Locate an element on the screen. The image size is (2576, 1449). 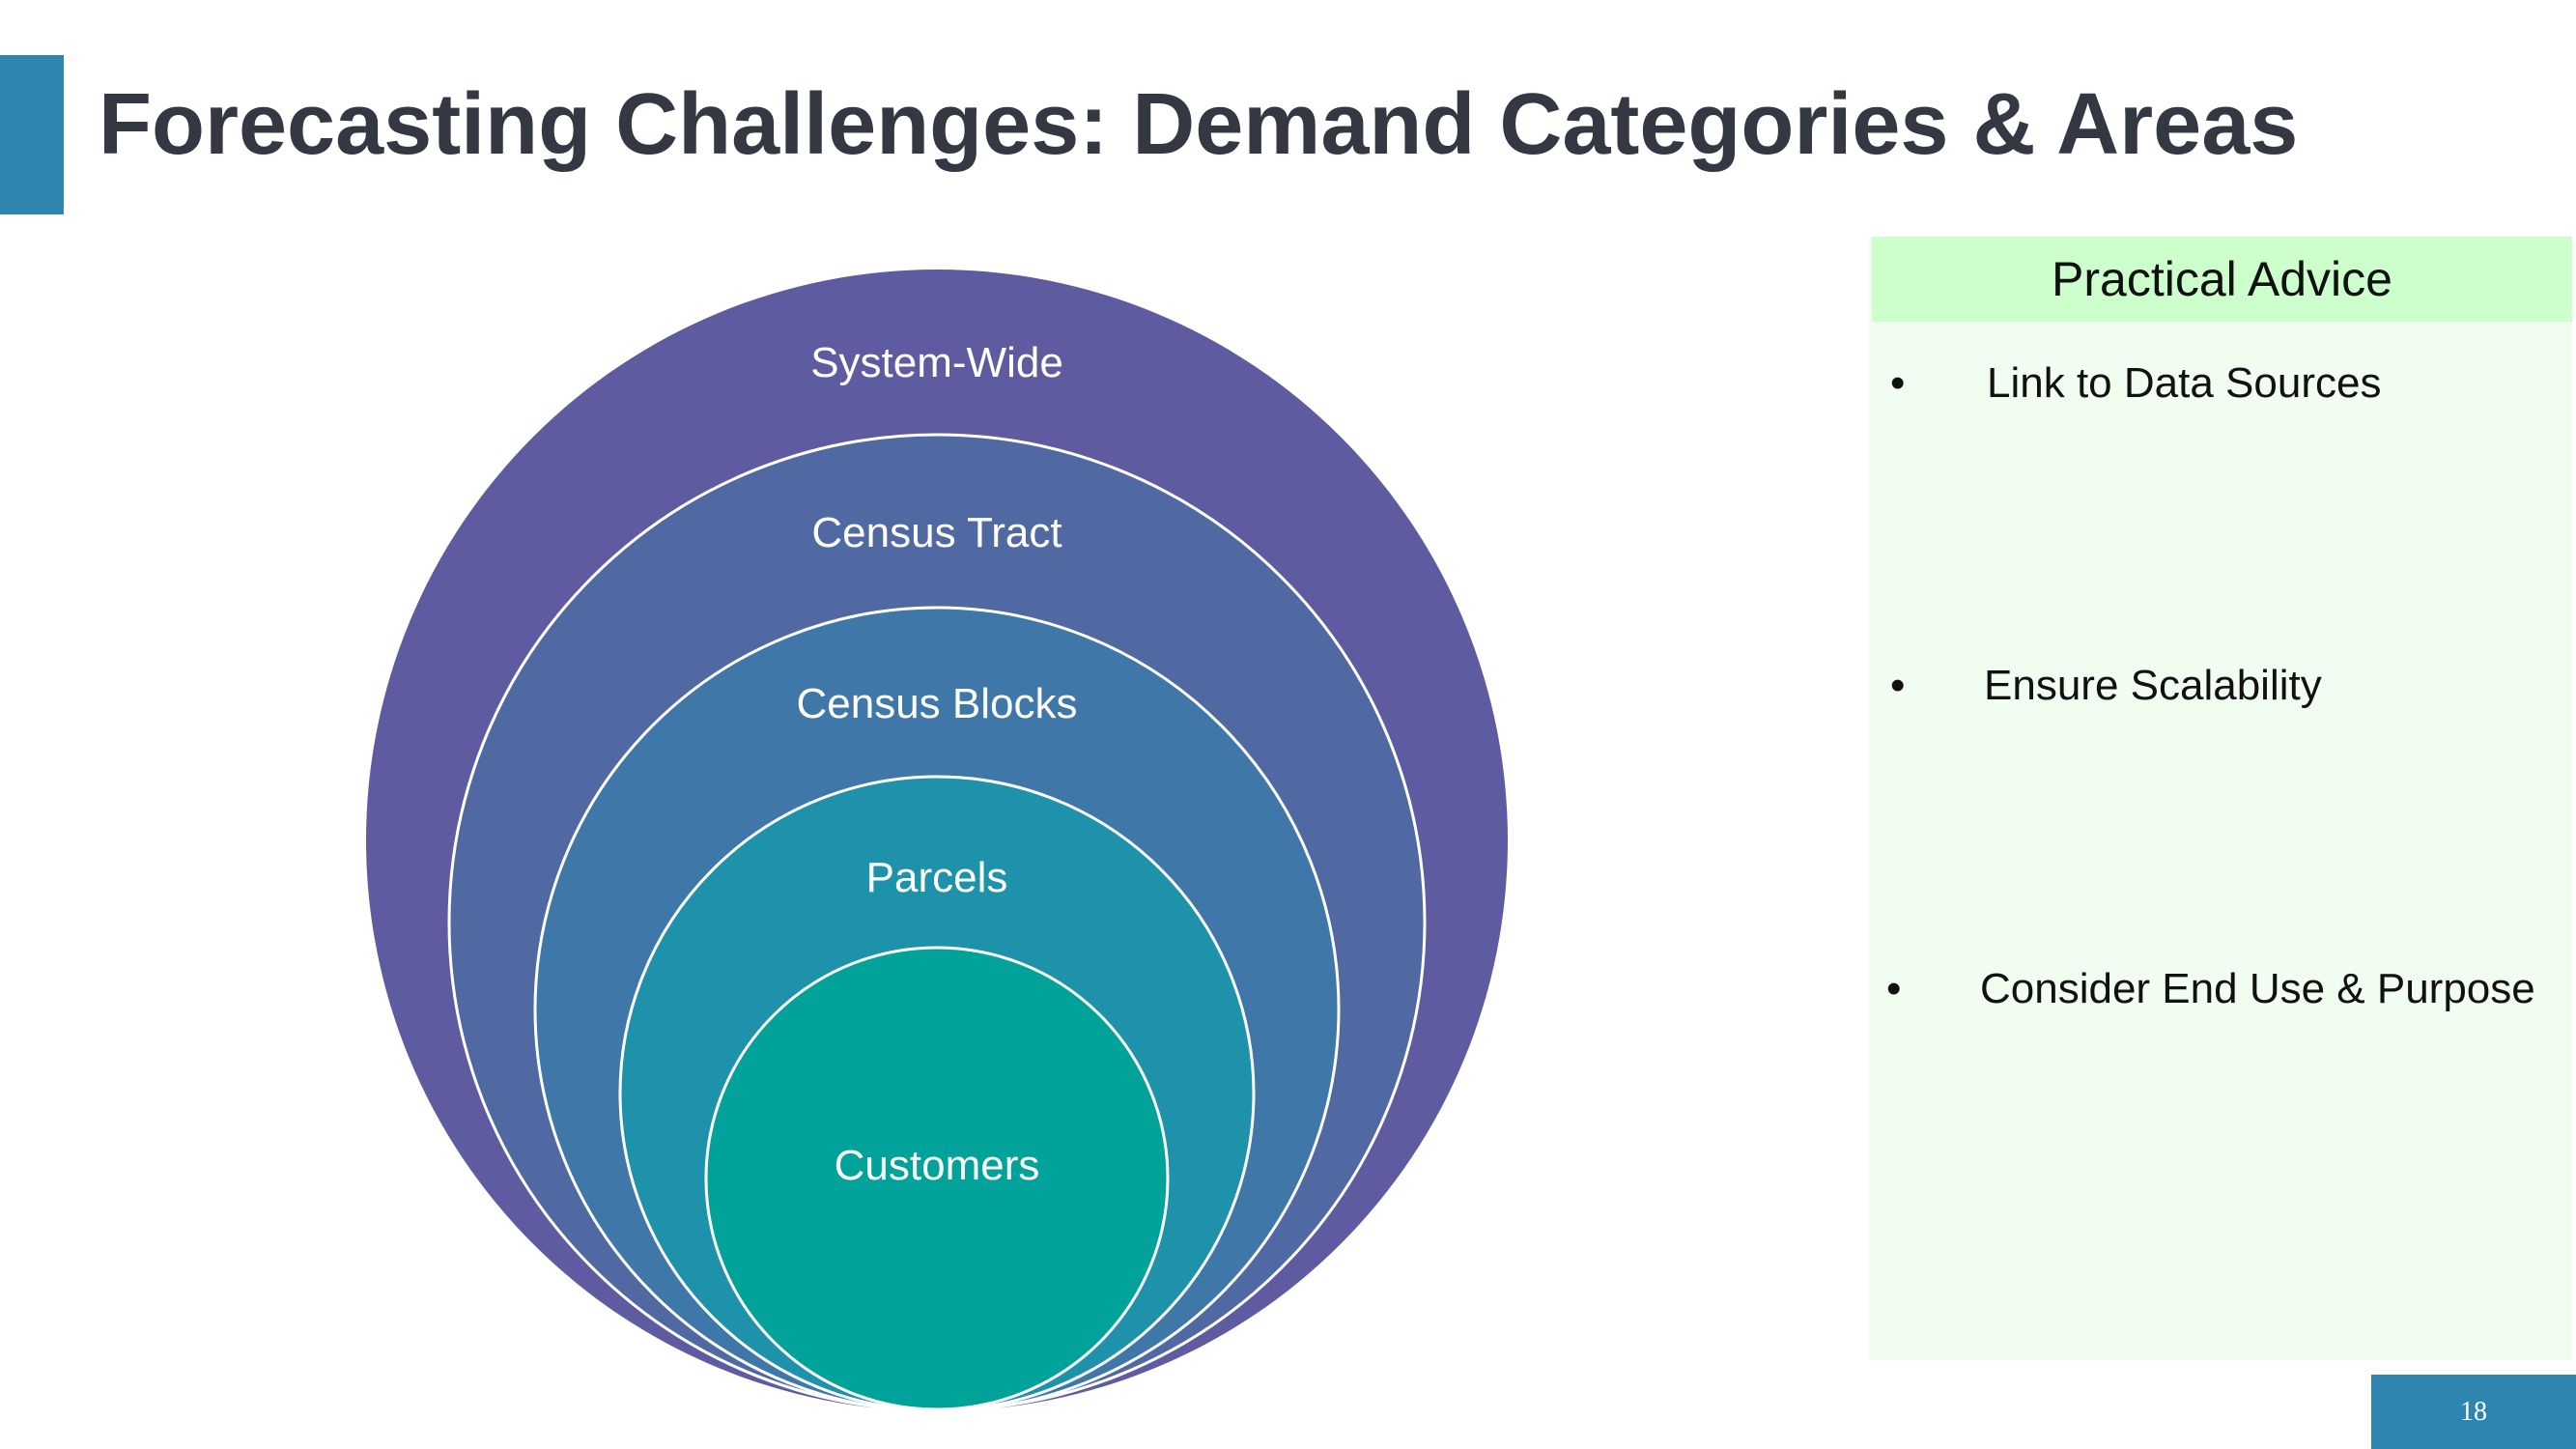
page-number: 18 is located at coordinates (2473, 1412).